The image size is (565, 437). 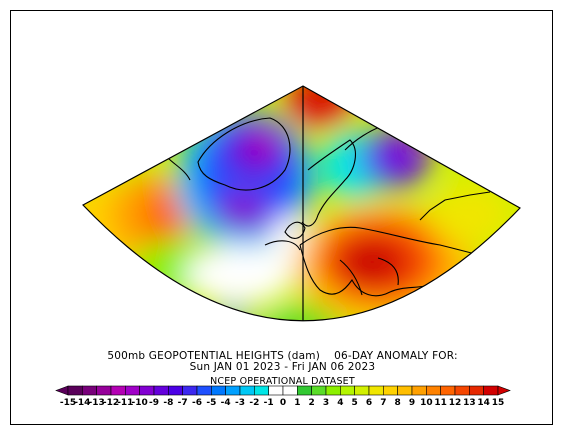 I want to click on colorbar-tick-label: 1, so click(x=297, y=403).